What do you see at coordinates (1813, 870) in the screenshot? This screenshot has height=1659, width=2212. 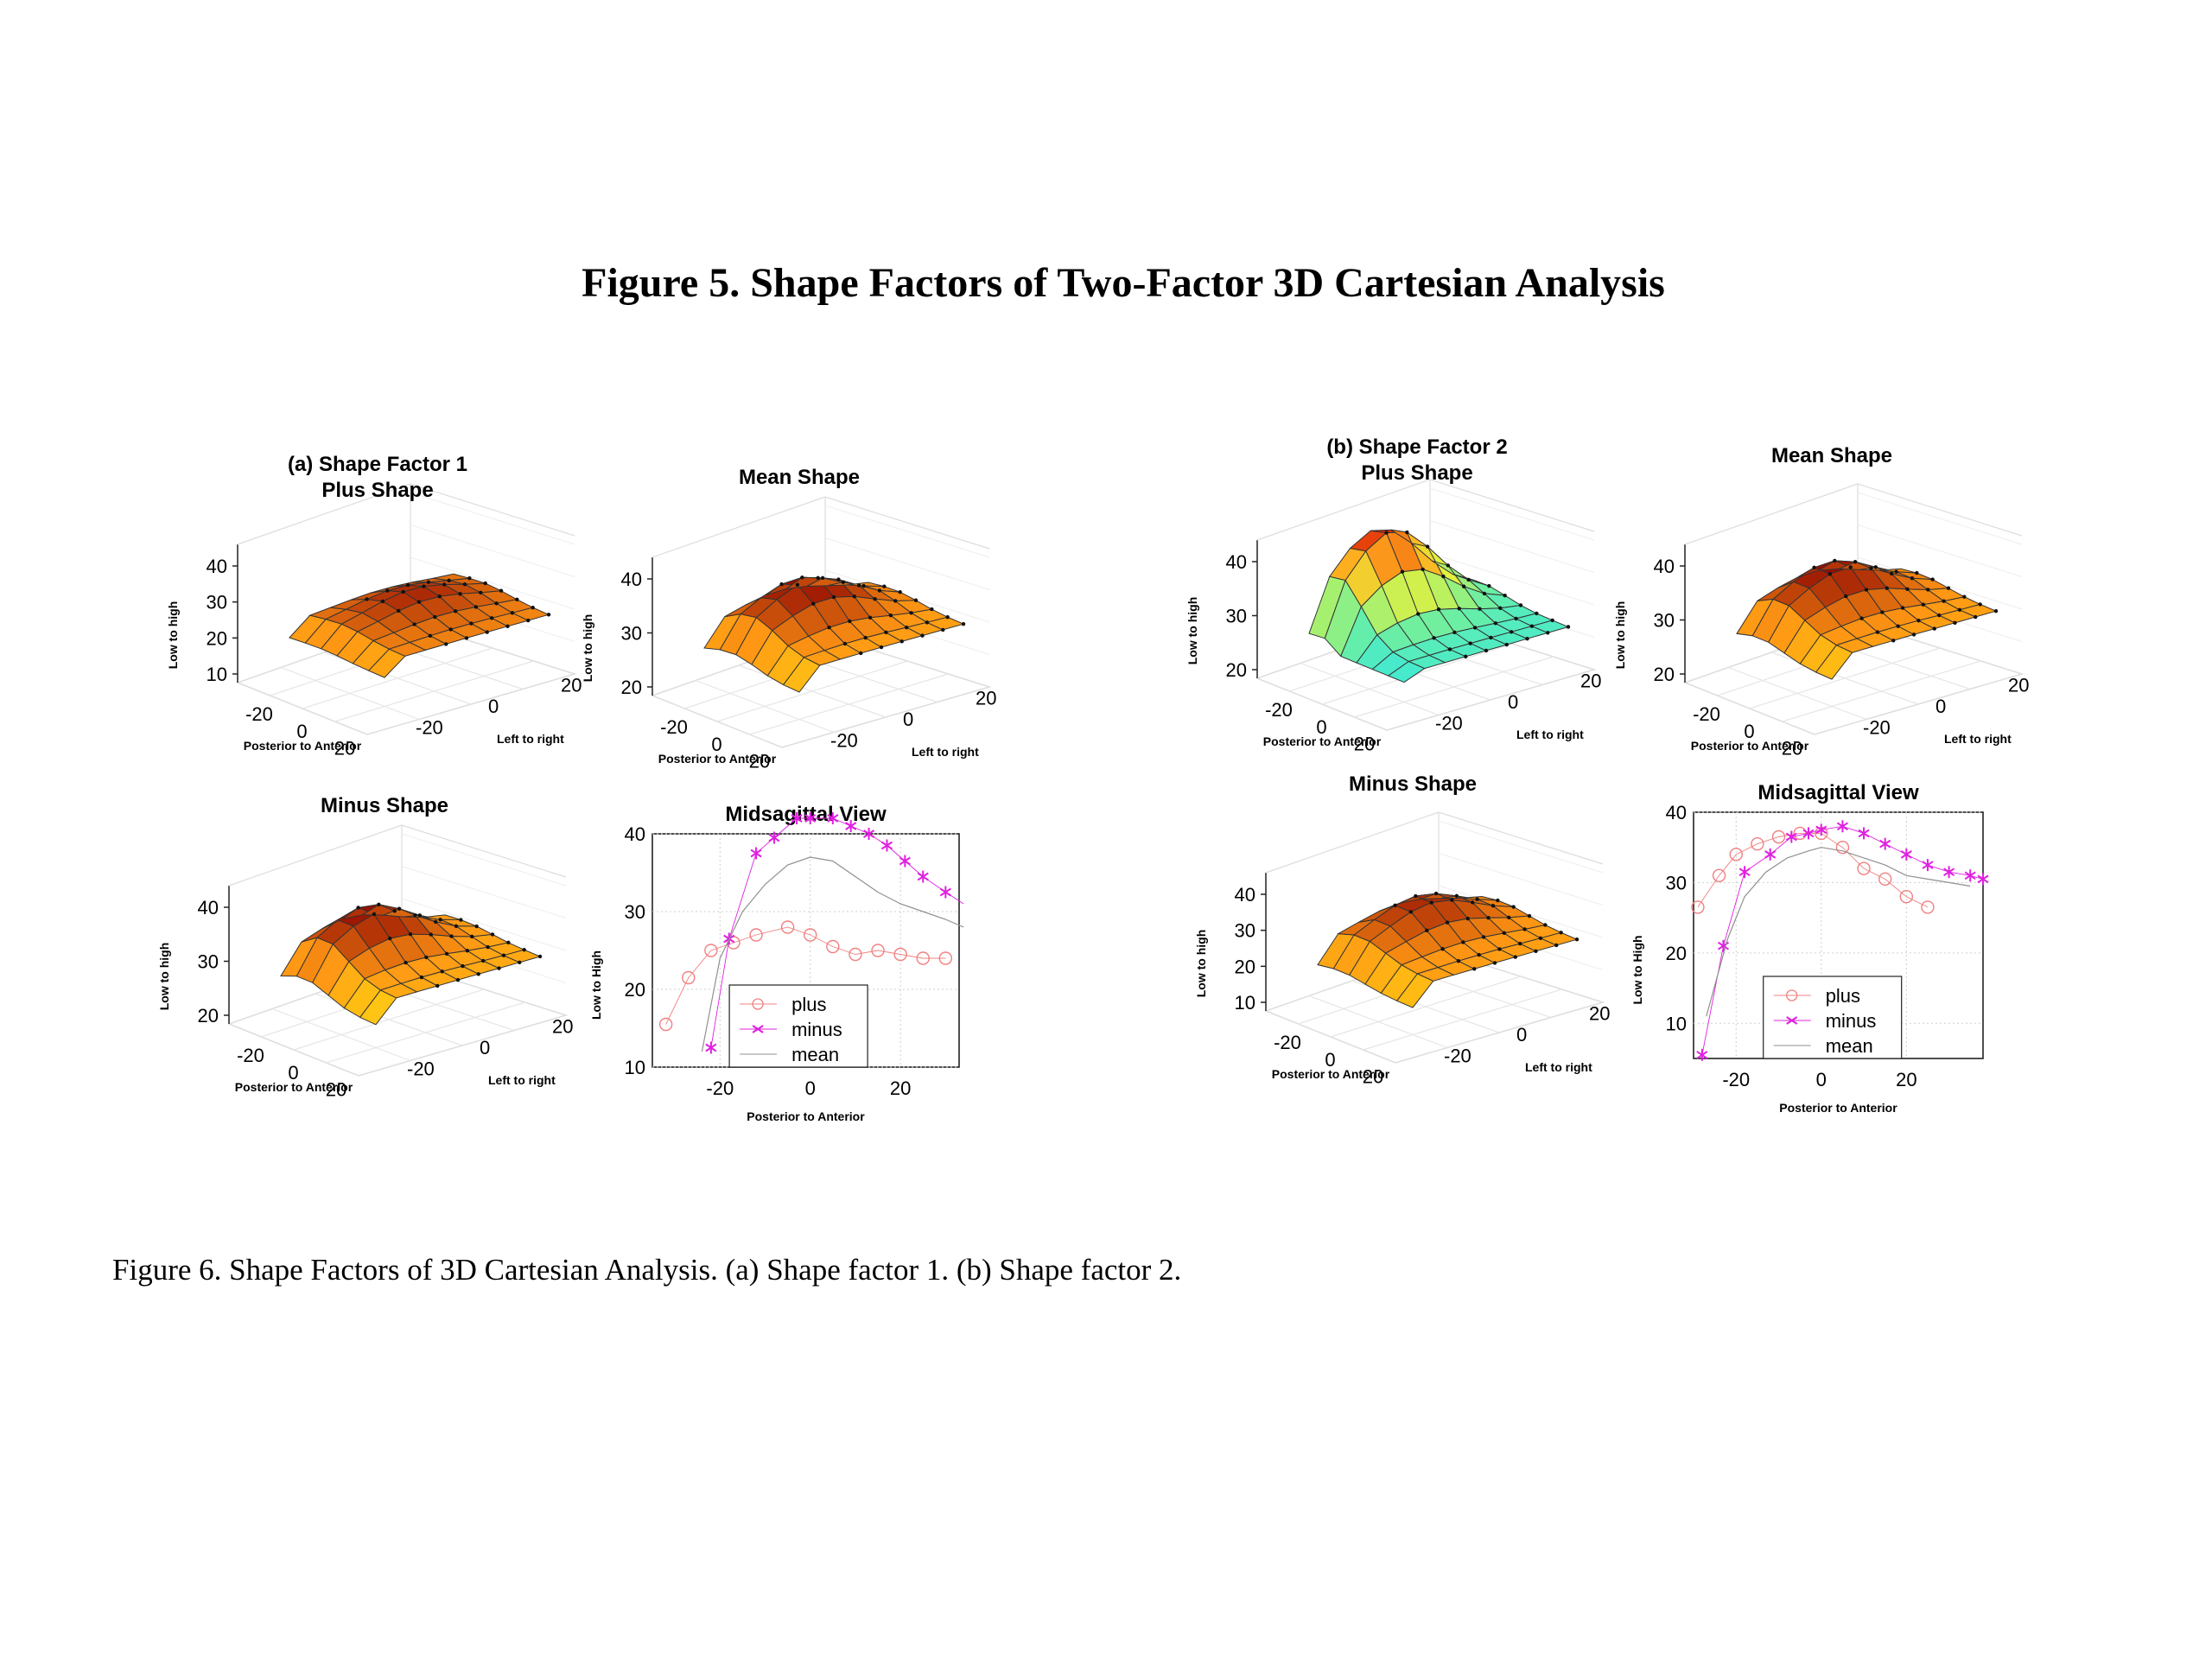 I see `series-line-plus` at bounding box center [1813, 870].